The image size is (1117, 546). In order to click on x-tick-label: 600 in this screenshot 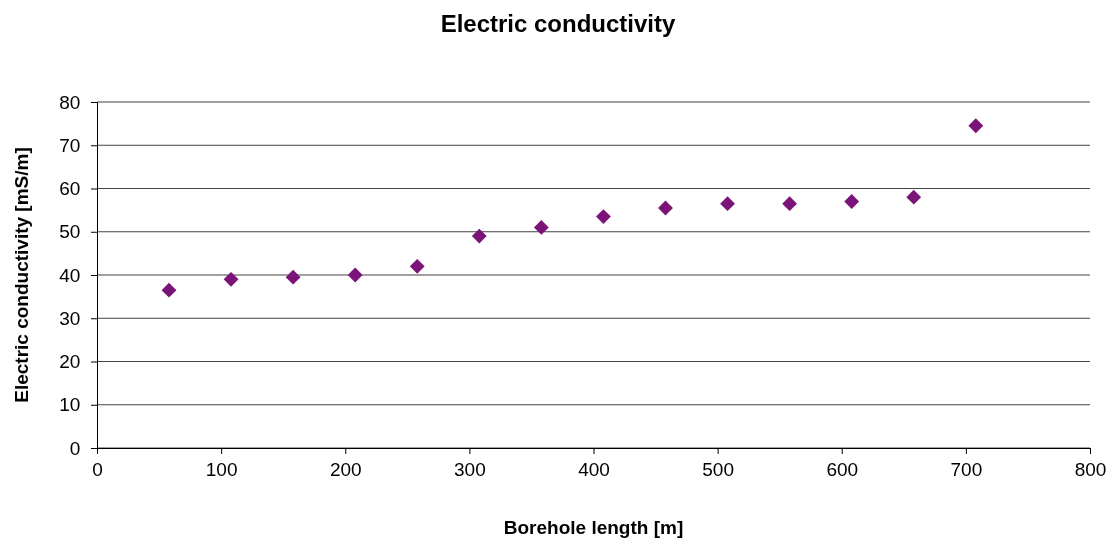, I will do `click(842, 469)`.